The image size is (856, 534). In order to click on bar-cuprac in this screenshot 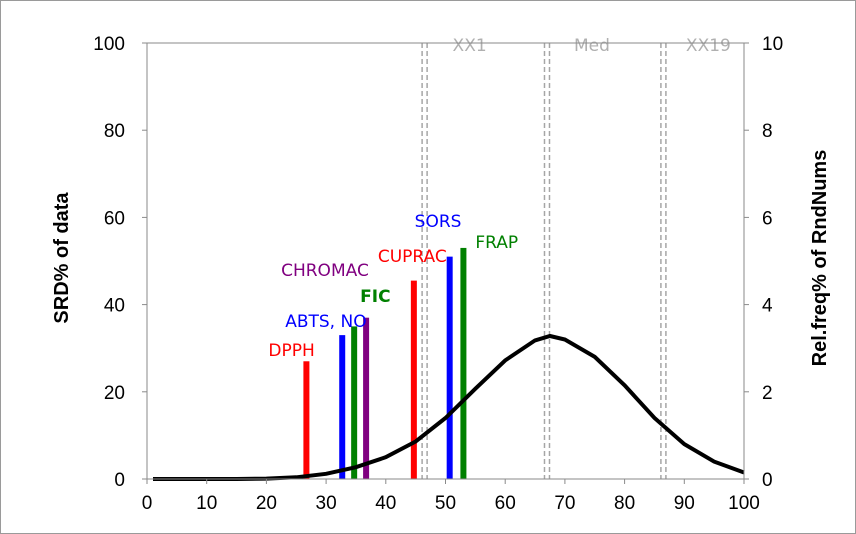, I will do `click(413, 379)`.